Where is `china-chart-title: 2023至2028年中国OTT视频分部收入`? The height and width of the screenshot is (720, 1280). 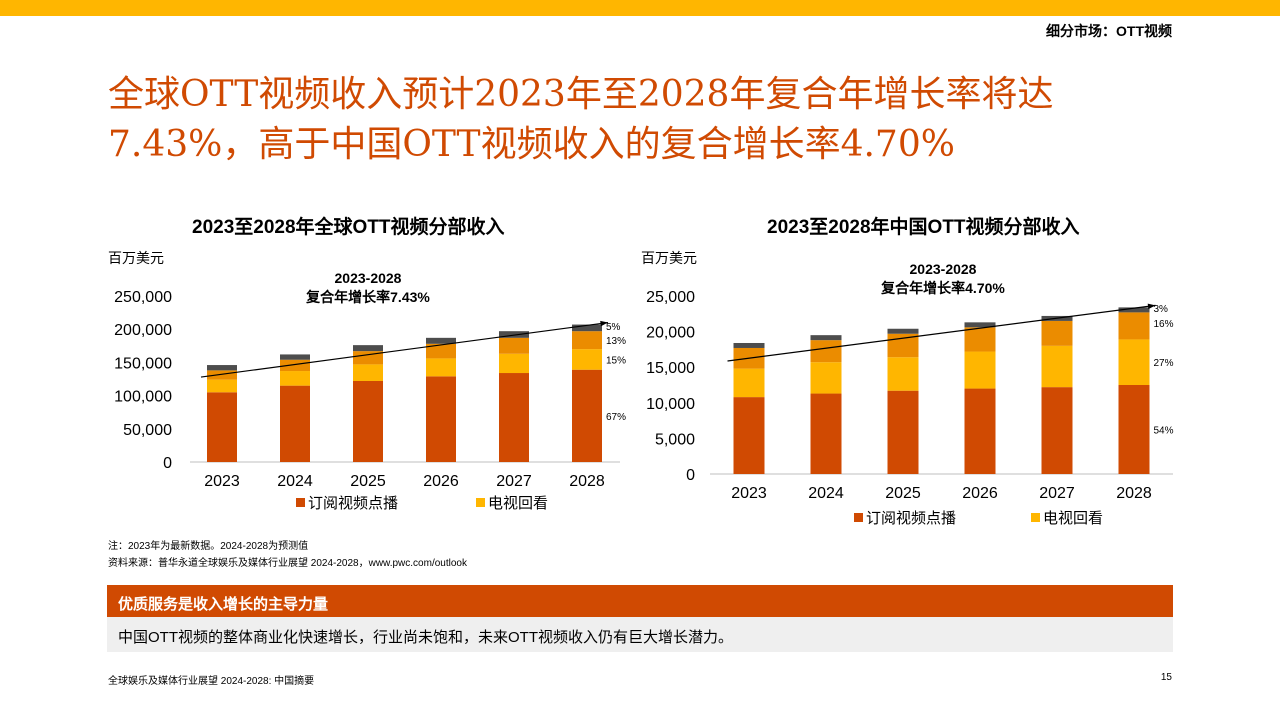 china-chart-title: 2023至2028年中国OTT视频分部收入 is located at coordinates (923, 227).